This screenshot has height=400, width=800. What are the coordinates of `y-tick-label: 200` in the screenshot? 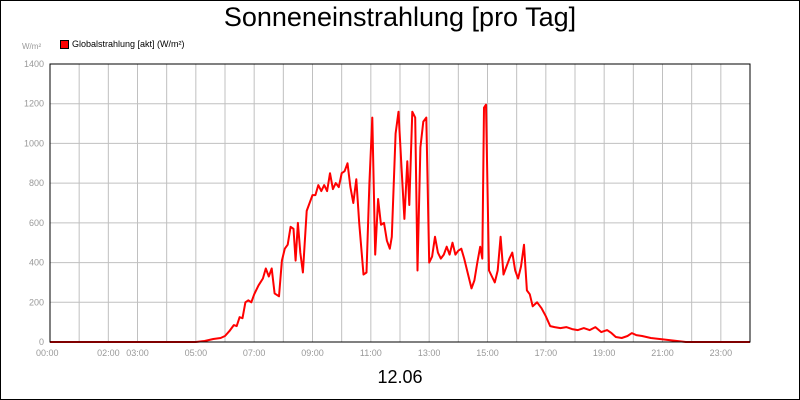 It's located at (36, 302).